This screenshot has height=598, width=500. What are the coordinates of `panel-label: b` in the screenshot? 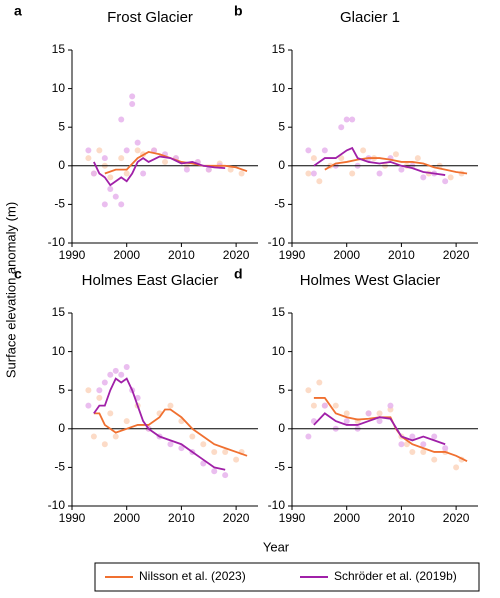 It's located at (238, 11).